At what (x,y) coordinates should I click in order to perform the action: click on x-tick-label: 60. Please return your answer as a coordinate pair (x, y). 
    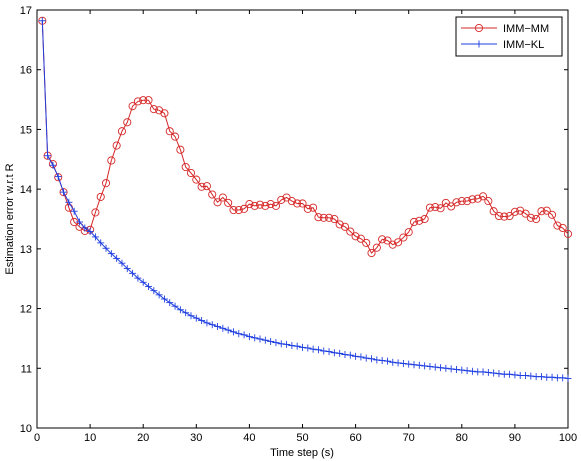
    Looking at the image, I should click on (355, 438).